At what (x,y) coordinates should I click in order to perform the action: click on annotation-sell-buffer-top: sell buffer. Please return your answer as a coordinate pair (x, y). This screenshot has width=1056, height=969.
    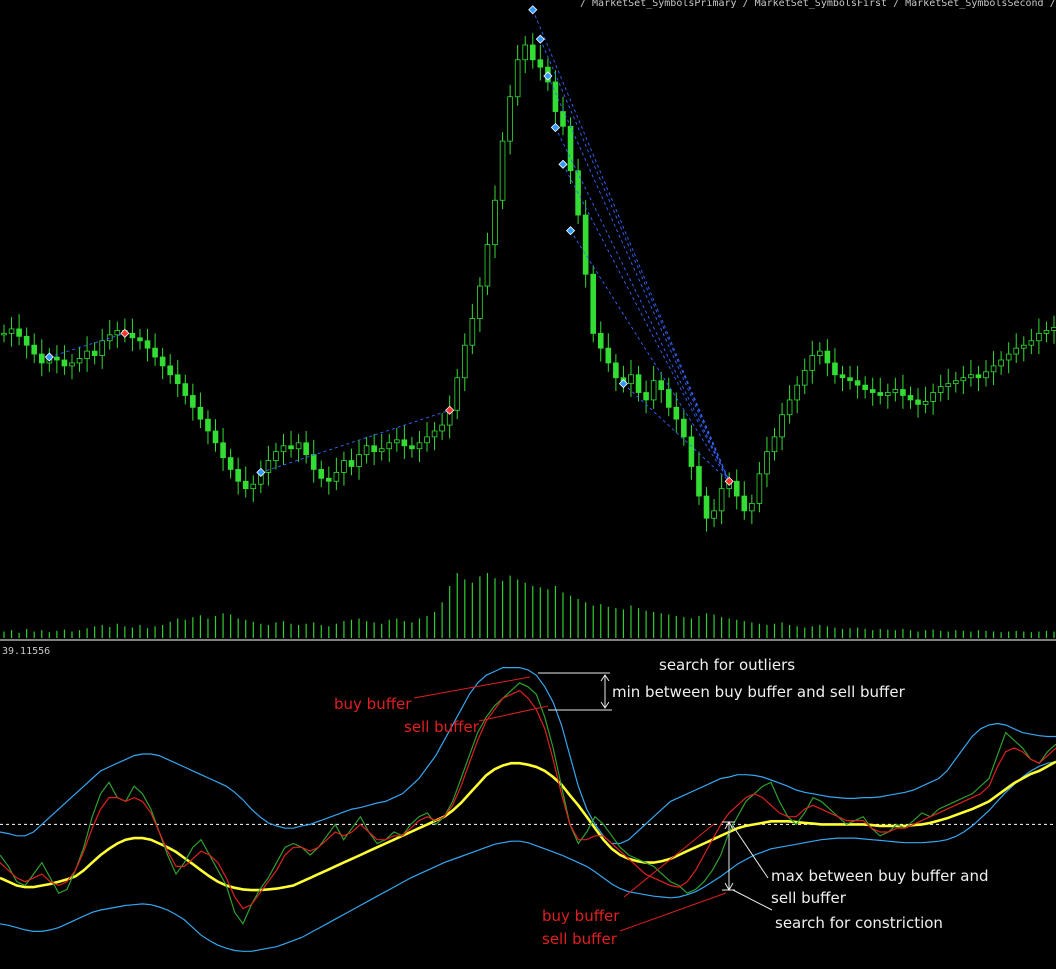
    Looking at the image, I should click on (442, 727).